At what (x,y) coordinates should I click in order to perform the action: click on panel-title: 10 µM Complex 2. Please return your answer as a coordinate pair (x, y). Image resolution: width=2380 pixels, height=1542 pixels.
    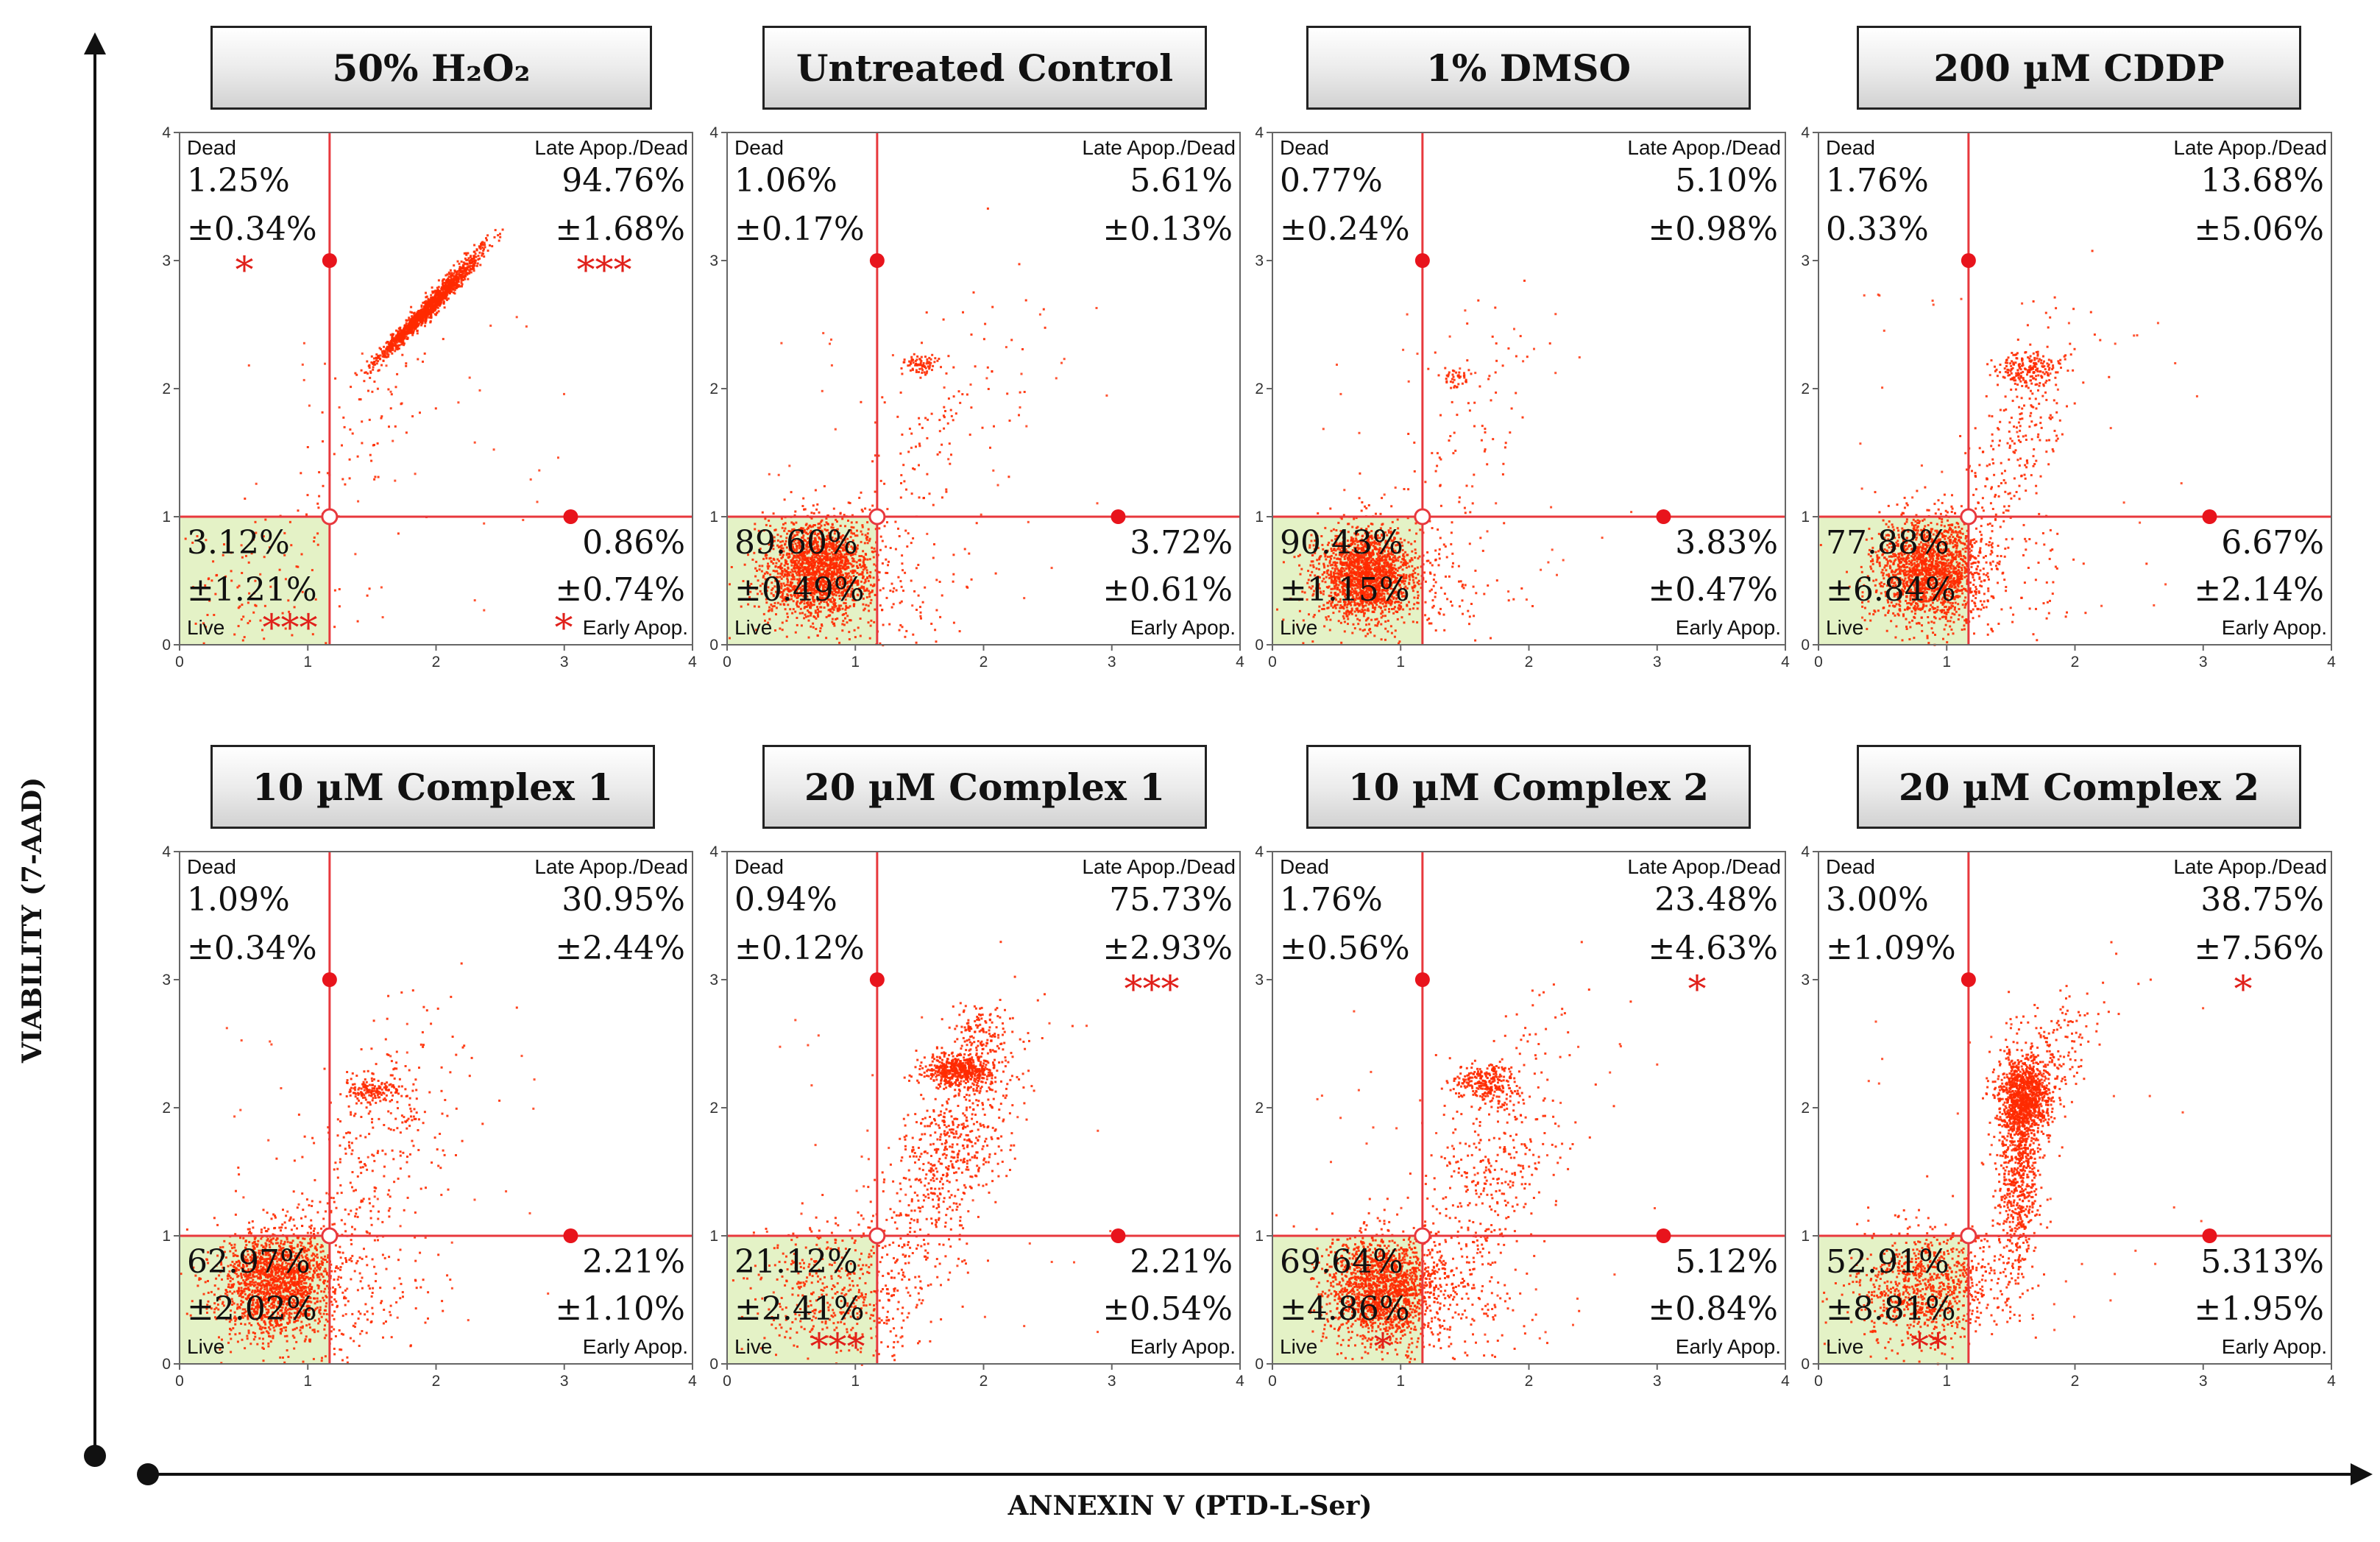
    Looking at the image, I should click on (1528, 787).